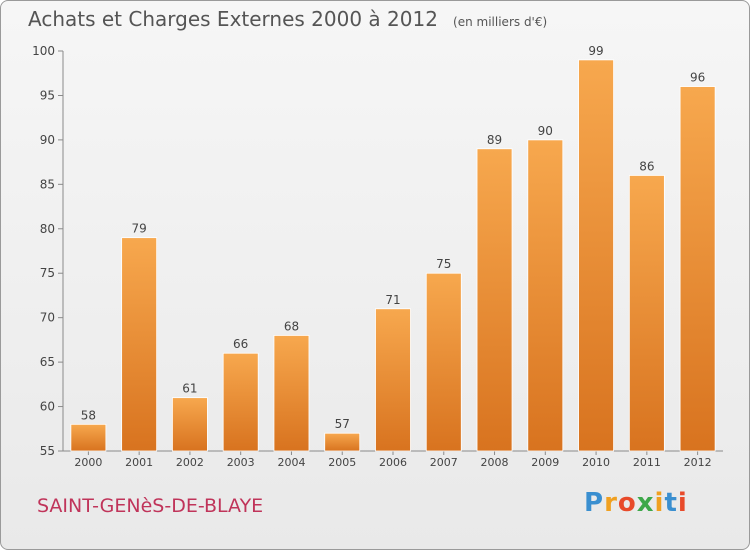 The height and width of the screenshot is (550, 750). Describe the element at coordinates (139, 462) in the screenshot. I see `x-tick-label: 2001` at that location.